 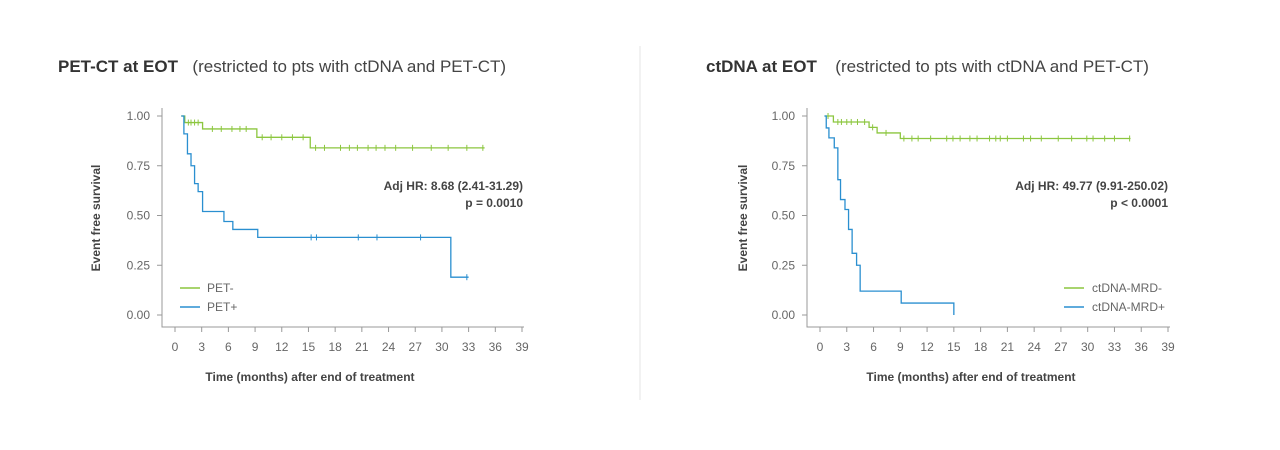 What do you see at coordinates (761, 66) in the screenshot?
I see `chart-title: ctDNA at EOT` at bounding box center [761, 66].